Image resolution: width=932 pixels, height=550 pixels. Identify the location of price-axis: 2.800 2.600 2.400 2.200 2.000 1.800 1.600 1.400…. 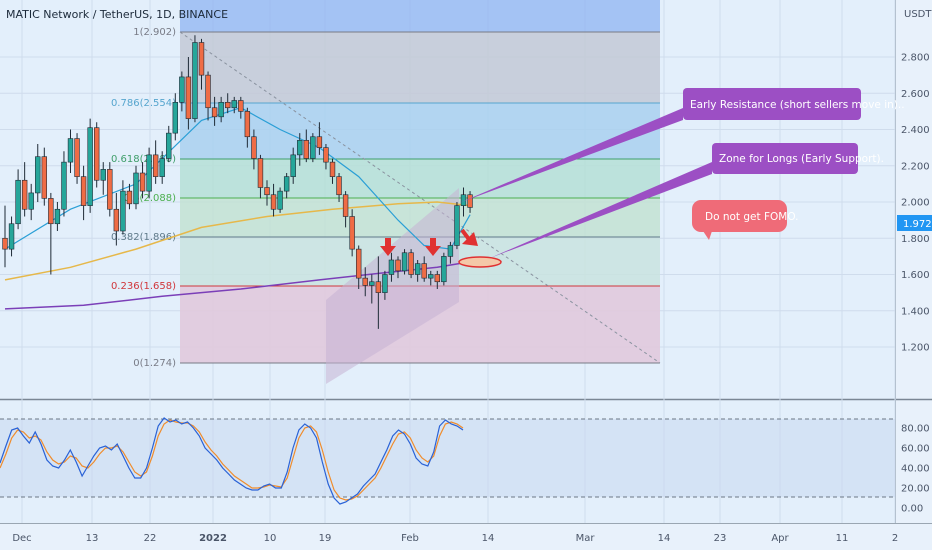
(915, 203).